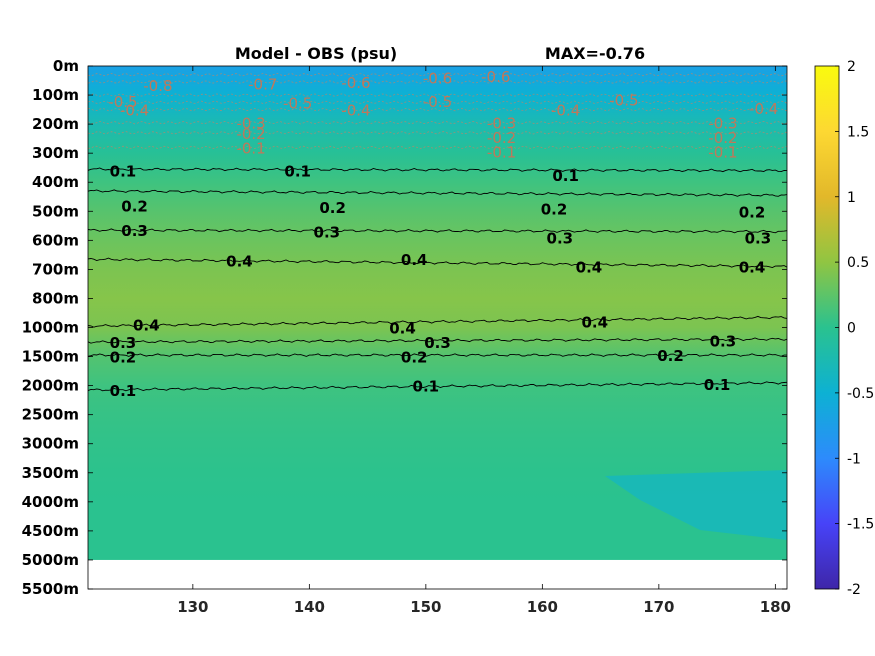  Describe the element at coordinates (854, 590) in the screenshot. I see `colorbar-tick-label: -2` at that location.